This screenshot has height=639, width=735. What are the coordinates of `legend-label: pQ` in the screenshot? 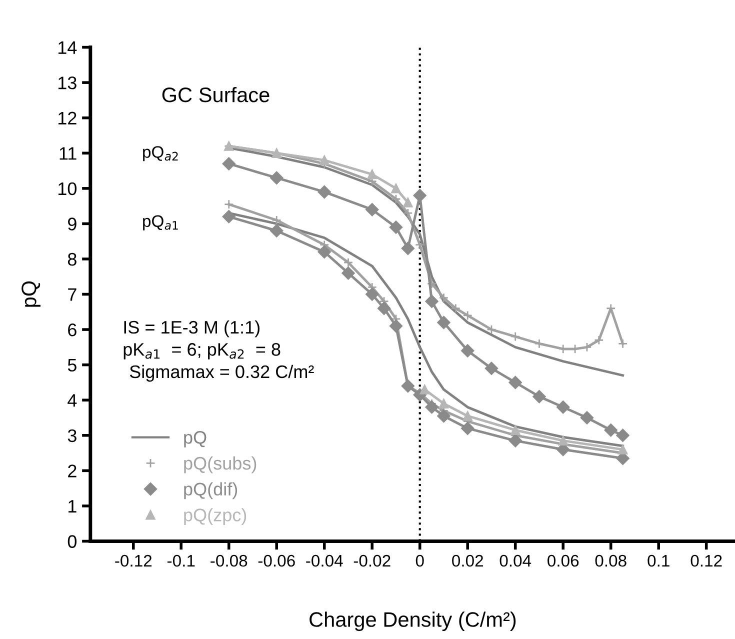 It's located at (195, 439).